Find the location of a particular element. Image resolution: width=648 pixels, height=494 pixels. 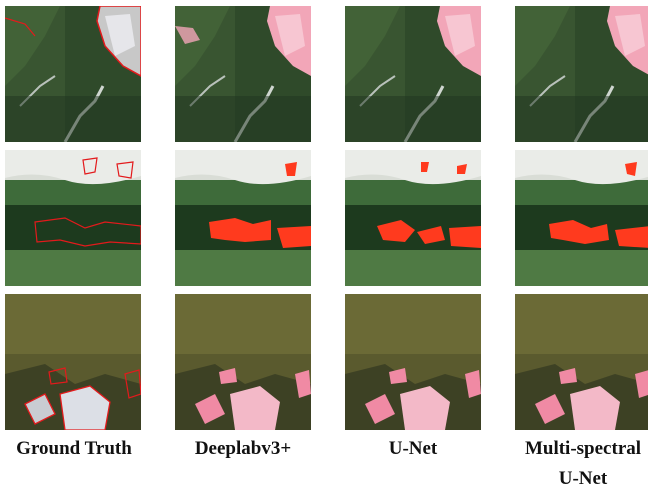

column-label-unet: U-Net is located at coordinates (413, 448).